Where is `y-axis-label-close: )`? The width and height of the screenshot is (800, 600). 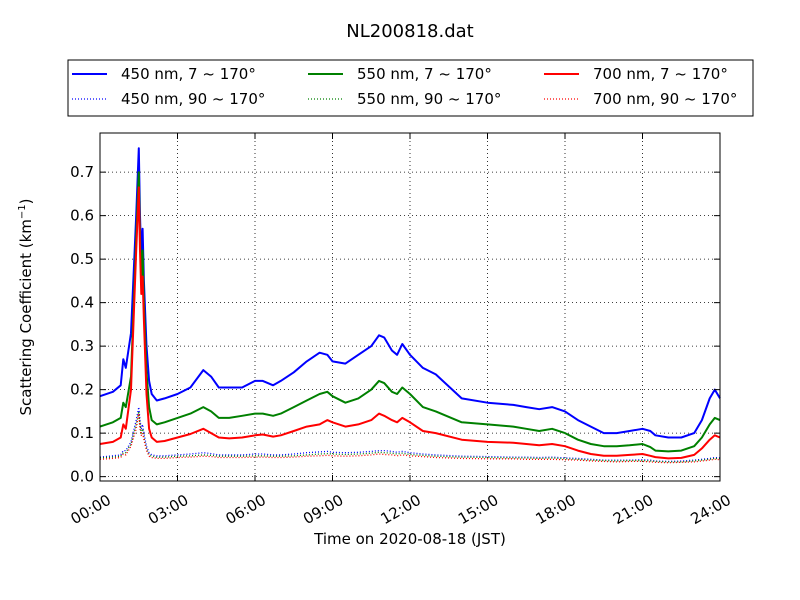
y-axis-label-close: ) is located at coordinates (26, 201).